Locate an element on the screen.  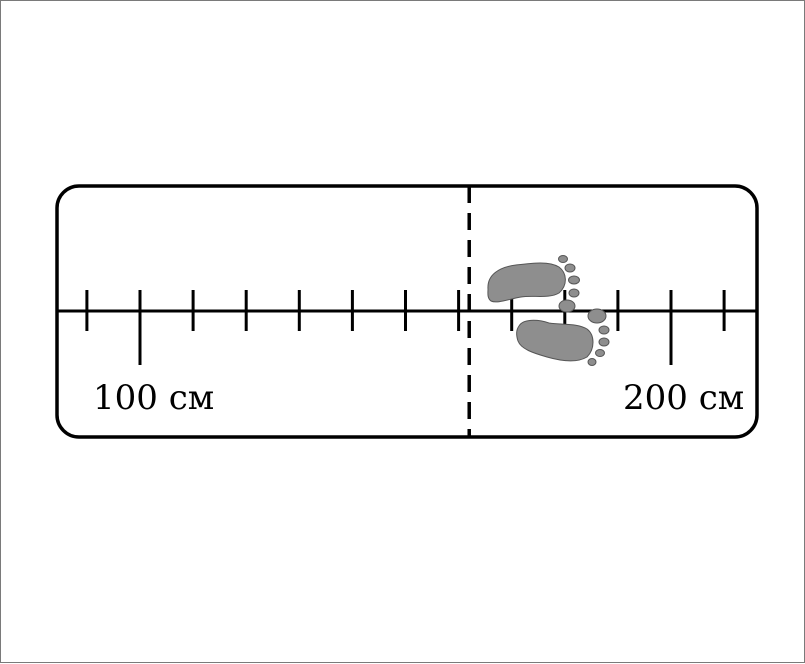
left-scale-label: 100 см is located at coordinates (153, 398).